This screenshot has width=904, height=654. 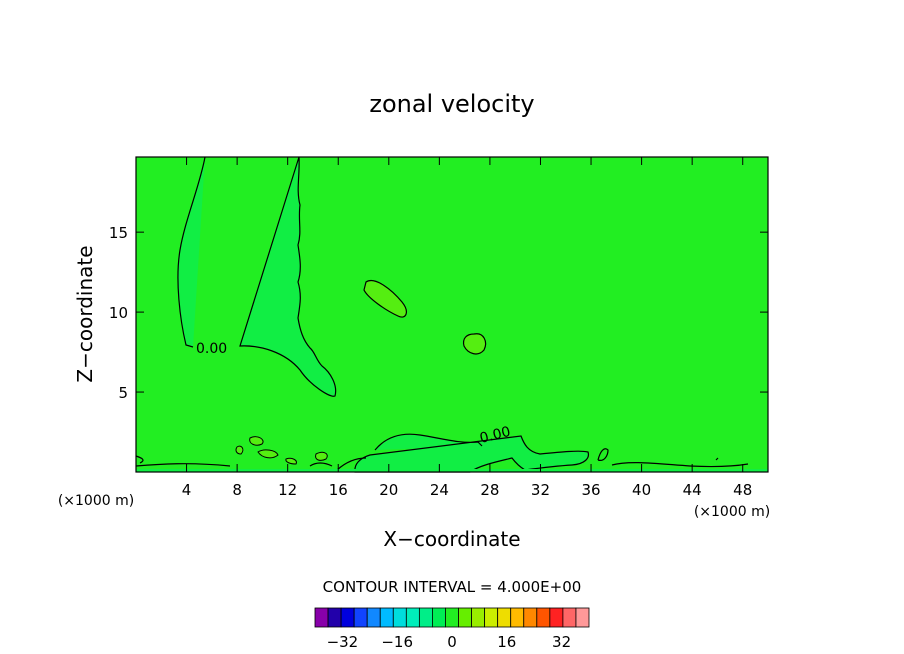 What do you see at coordinates (692, 490) in the screenshot?
I see `x-tick-label: 44` at bounding box center [692, 490].